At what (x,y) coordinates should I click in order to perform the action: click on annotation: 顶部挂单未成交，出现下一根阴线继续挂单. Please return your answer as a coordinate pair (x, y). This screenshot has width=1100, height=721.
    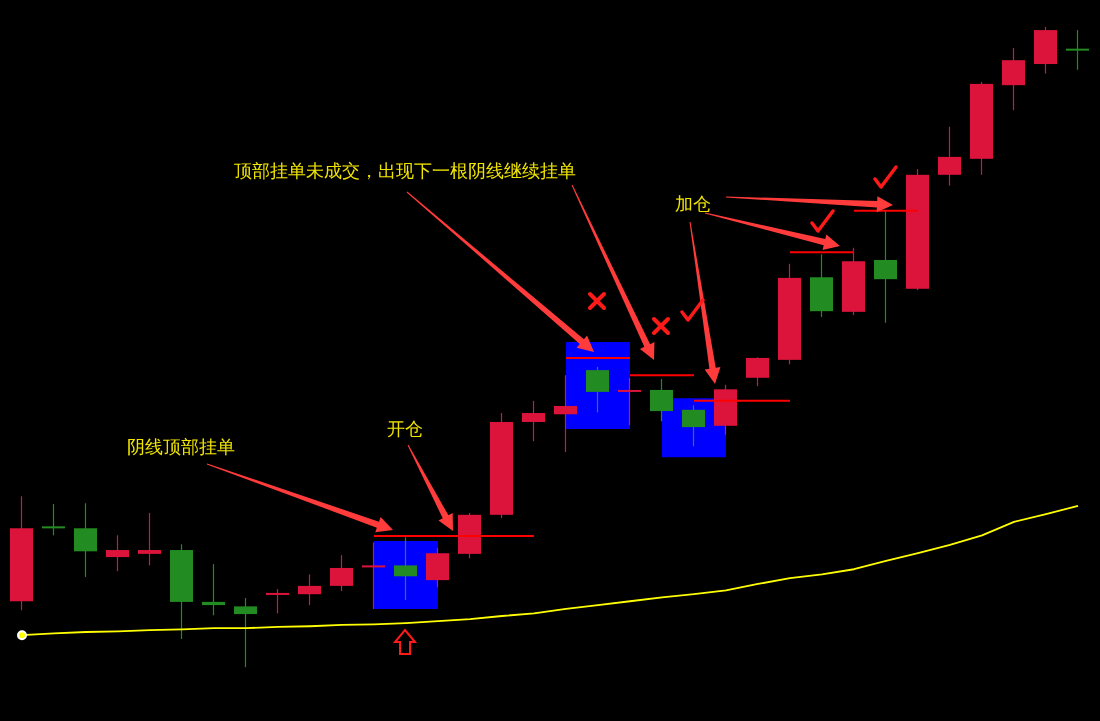
    Looking at the image, I should click on (405, 170).